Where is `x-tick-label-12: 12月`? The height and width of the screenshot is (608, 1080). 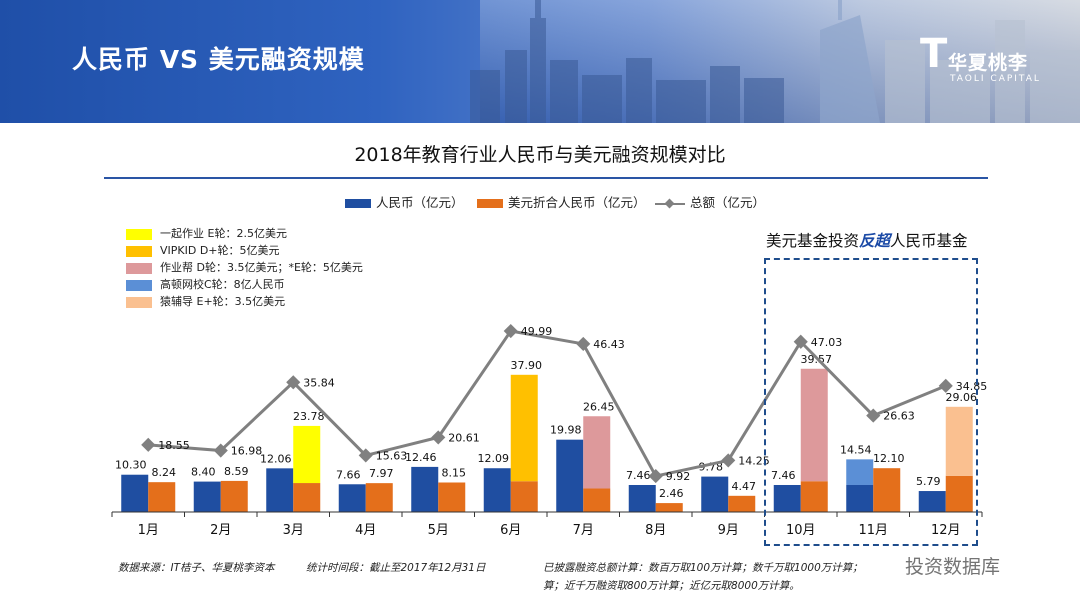 x-tick-label-12: 12月 is located at coordinates (946, 530).